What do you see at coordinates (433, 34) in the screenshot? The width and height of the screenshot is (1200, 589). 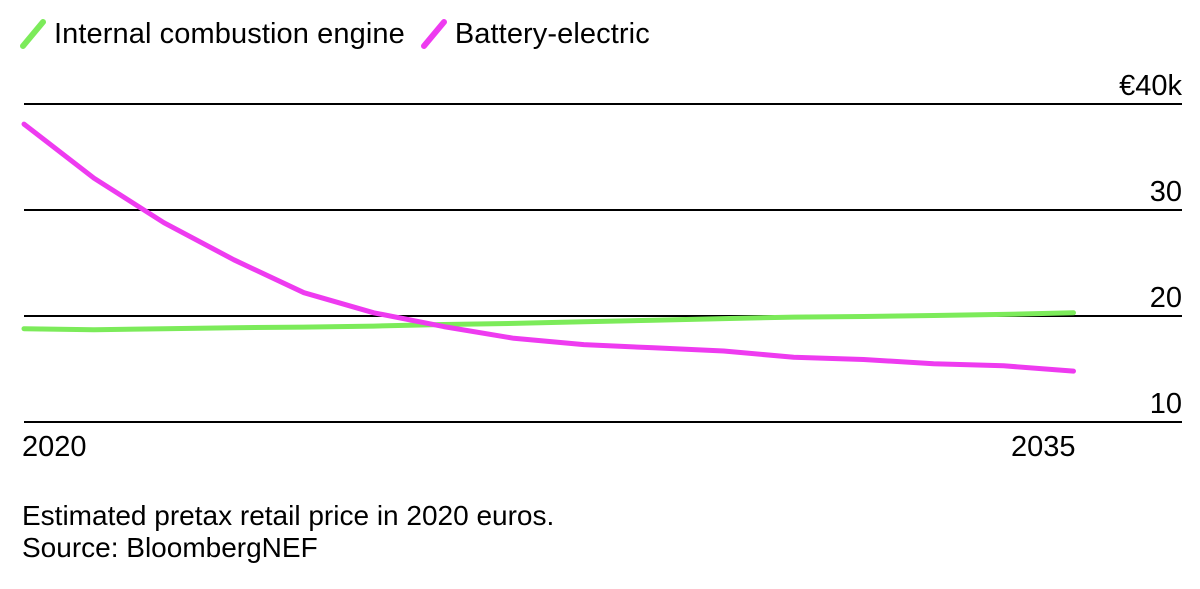 I see `legend-swatch-bev` at bounding box center [433, 34].